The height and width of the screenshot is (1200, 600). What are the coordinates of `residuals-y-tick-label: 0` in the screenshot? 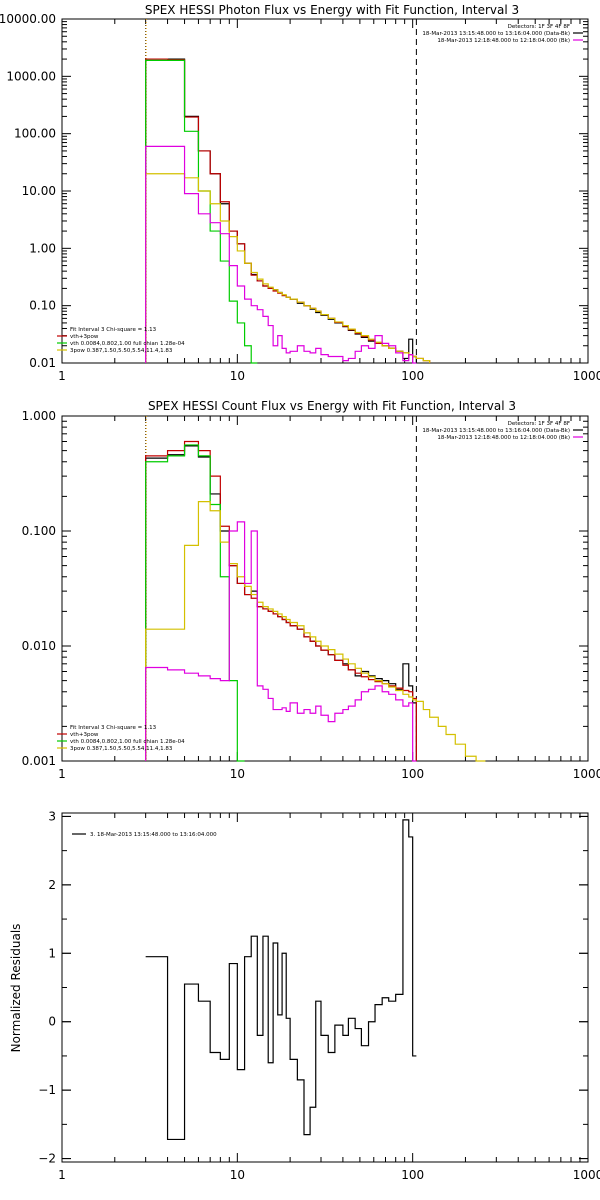 It's located at (52, 1022).